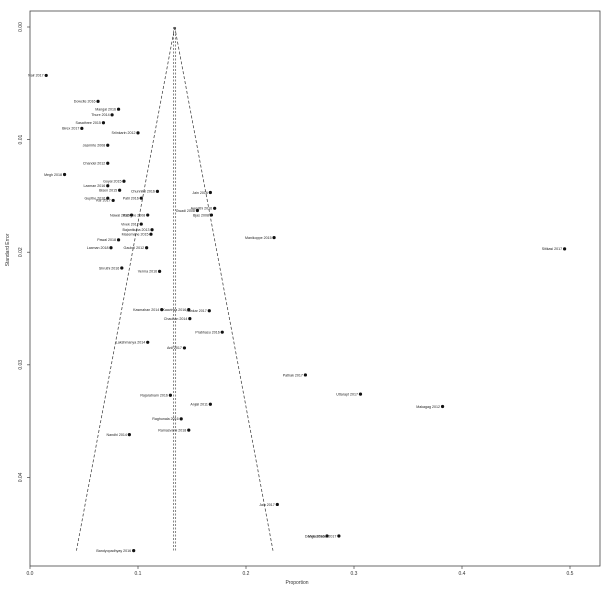 This screenshot has width=605, height=591. What do you see at coordinates (354, 574) in the screenshot?
I see `x-tick-label: 0.3` at bounding box center [354, 574].